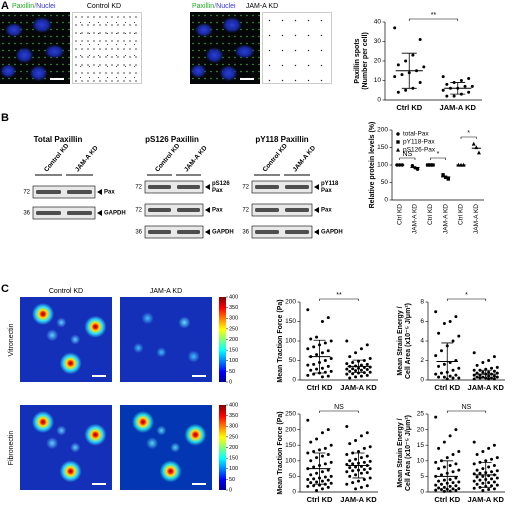 The height and width of the screenshot is (520, 520). Describe the element at coordinates (199, 484) in the screenshot. I see `scale-bar` at that location.